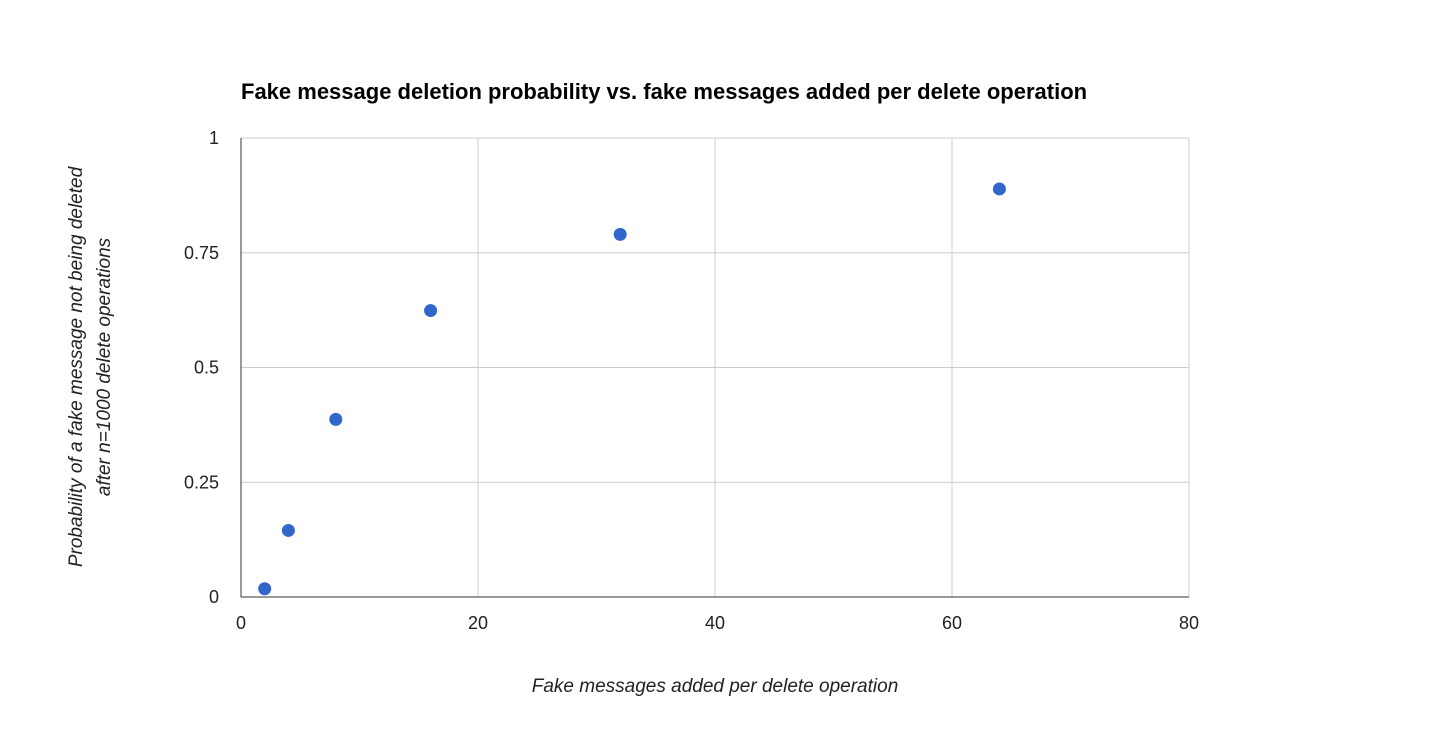  I want to click on x-tick-label: 80, so click(1189, 623).